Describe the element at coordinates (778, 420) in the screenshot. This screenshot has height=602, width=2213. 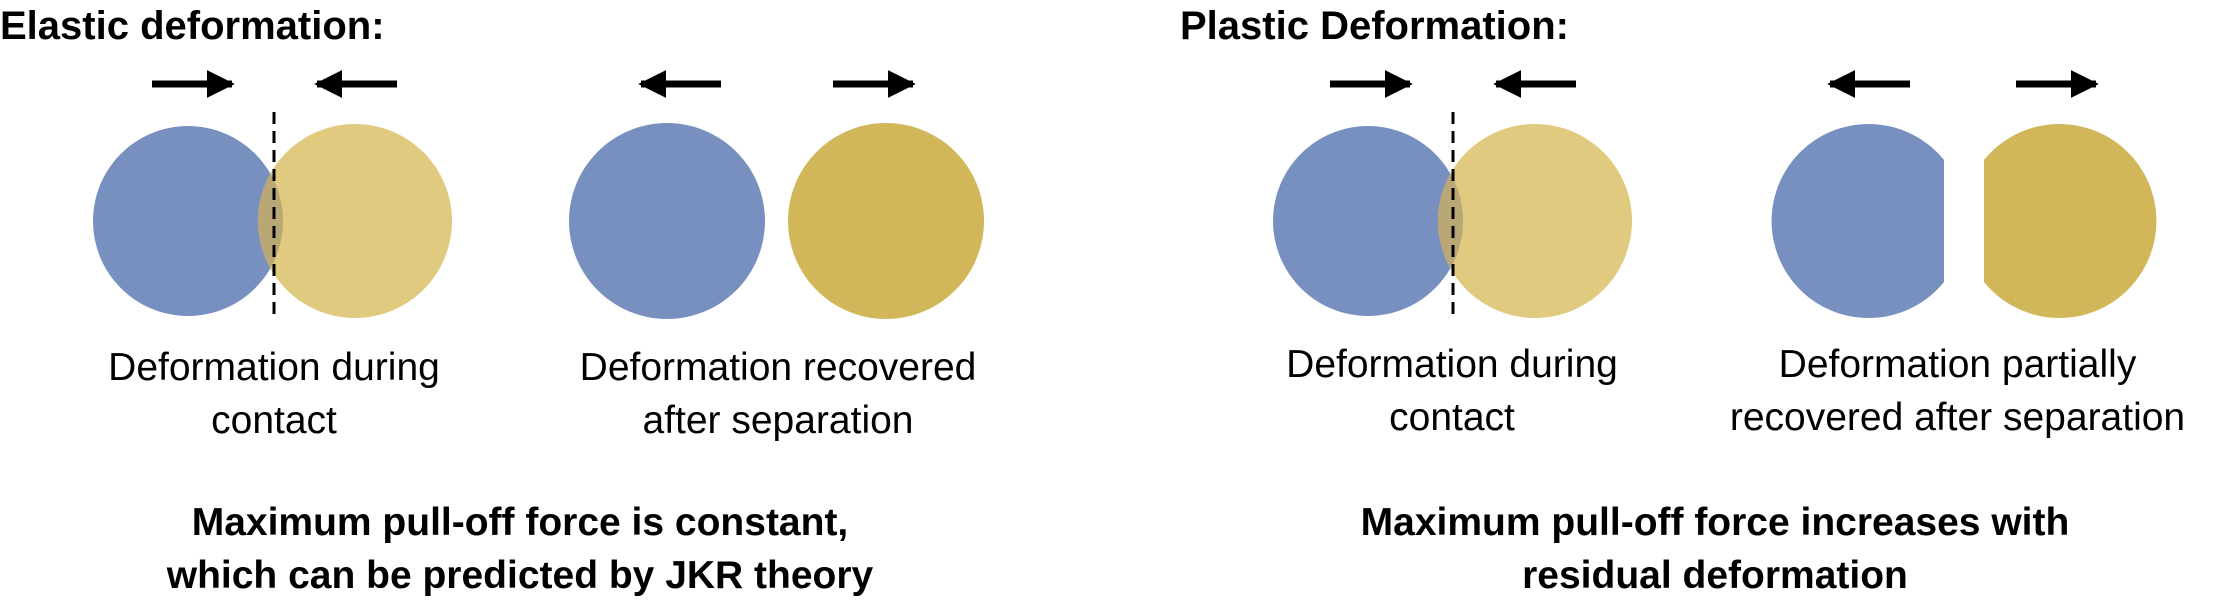
I see `label-line: after separation` at that location.